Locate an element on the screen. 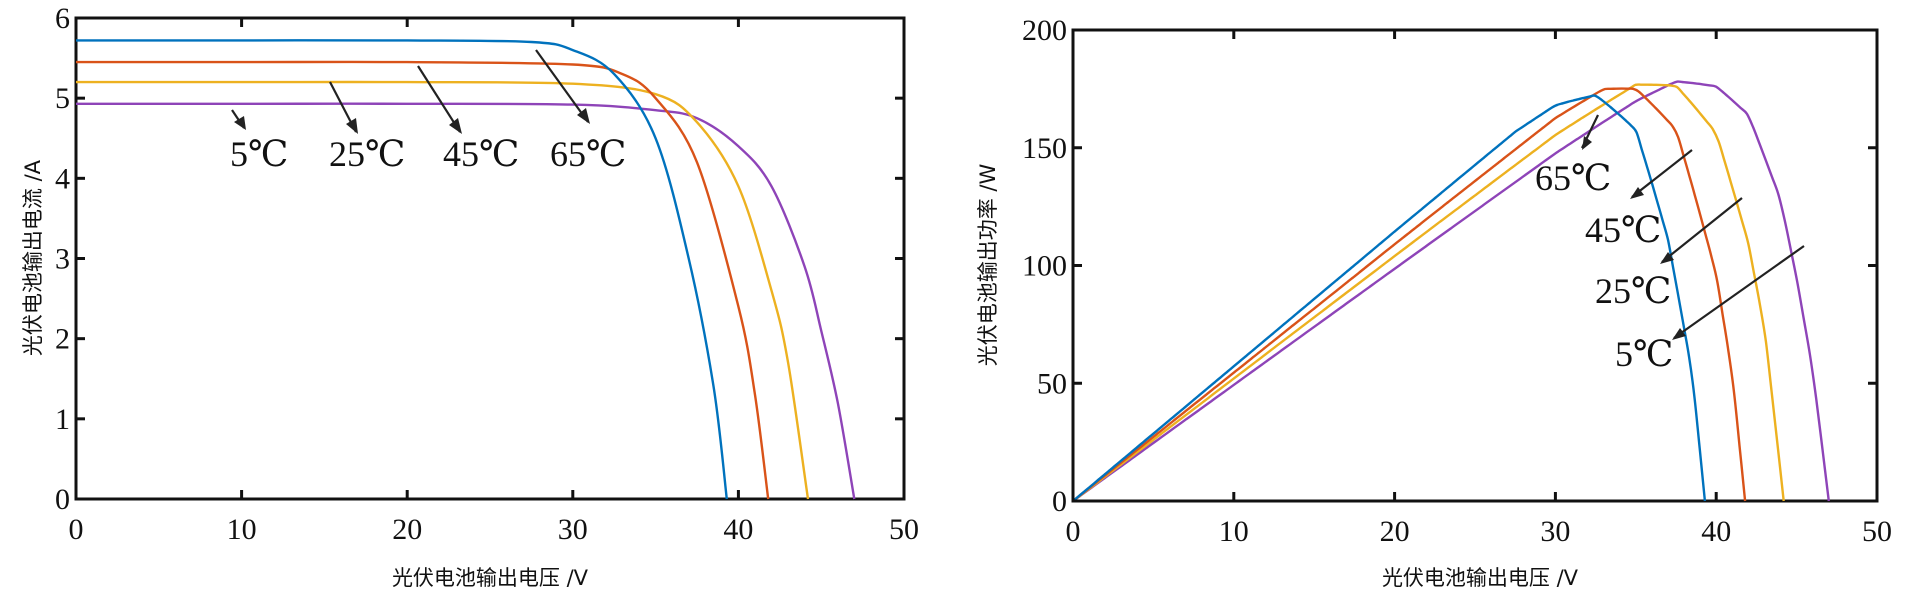 Image resolution: width=1924 pixels, height=595 pixels. pv-x-tick-label: 20 is located at coordinates (1395, 531).